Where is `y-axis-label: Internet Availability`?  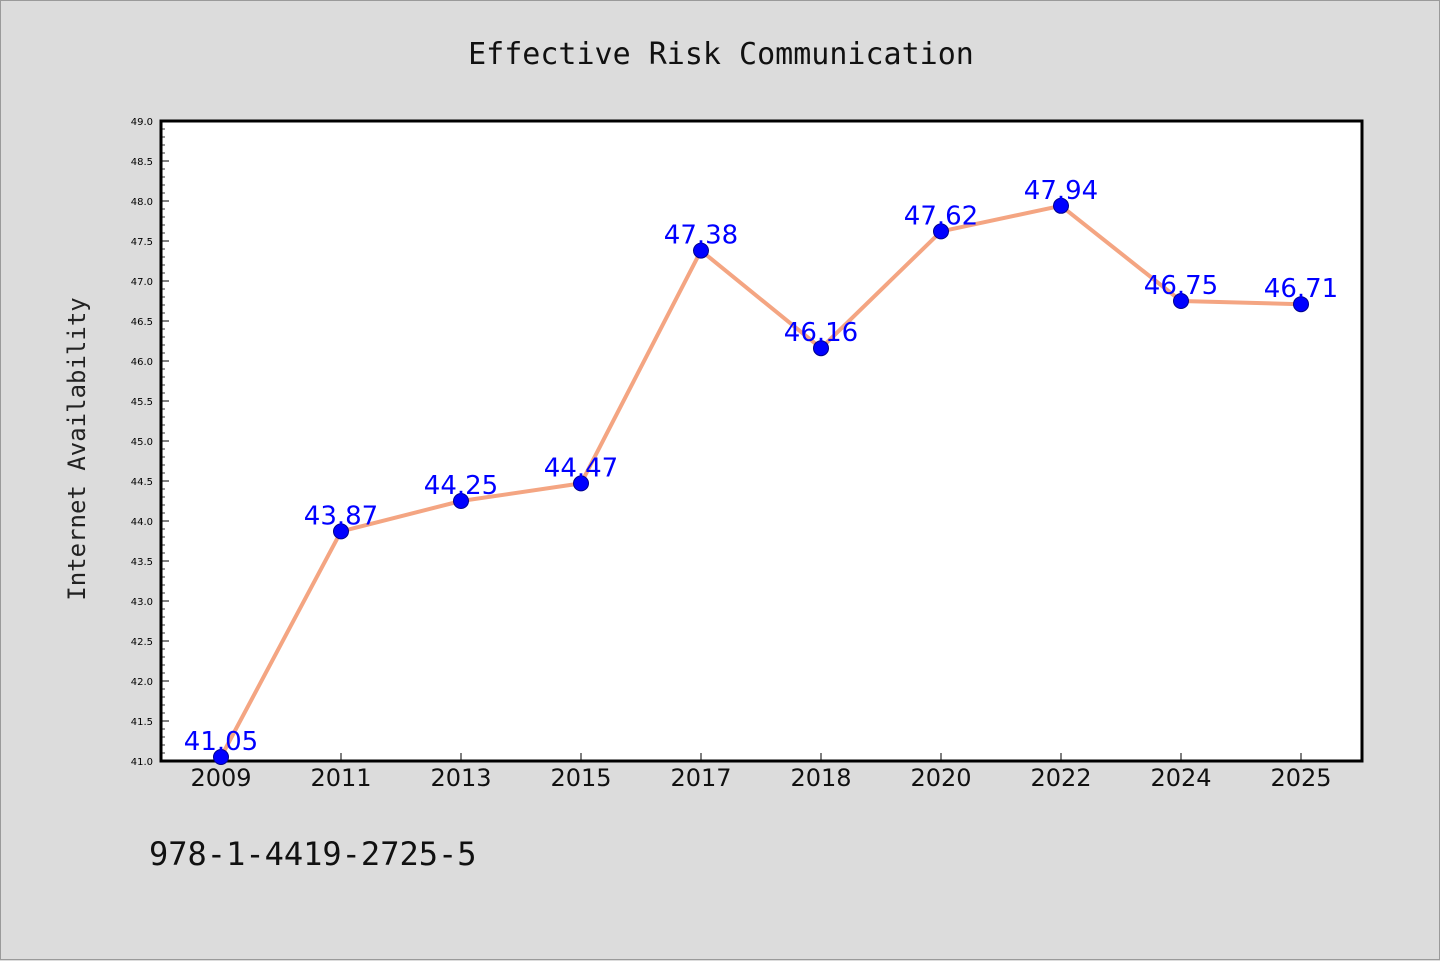 y-axis-label: Internet Availability is located at coordinates (77, 448).